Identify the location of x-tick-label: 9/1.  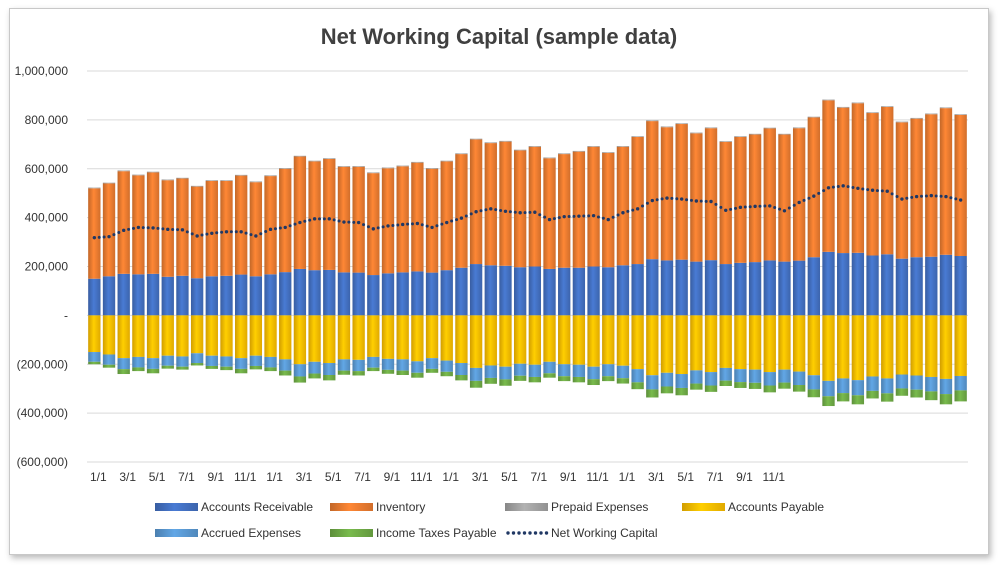
(215, 477).